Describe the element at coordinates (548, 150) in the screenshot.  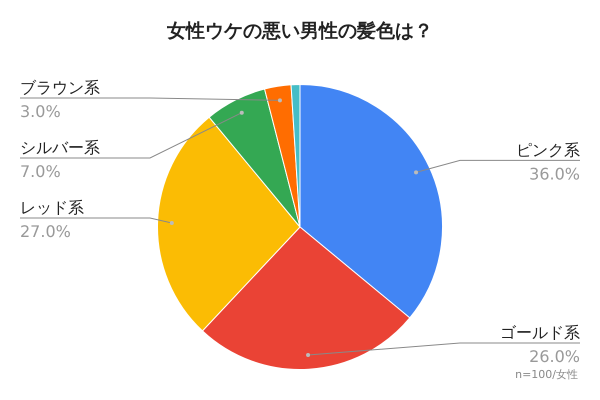
I see `slice-label: ピンク系` at that location.